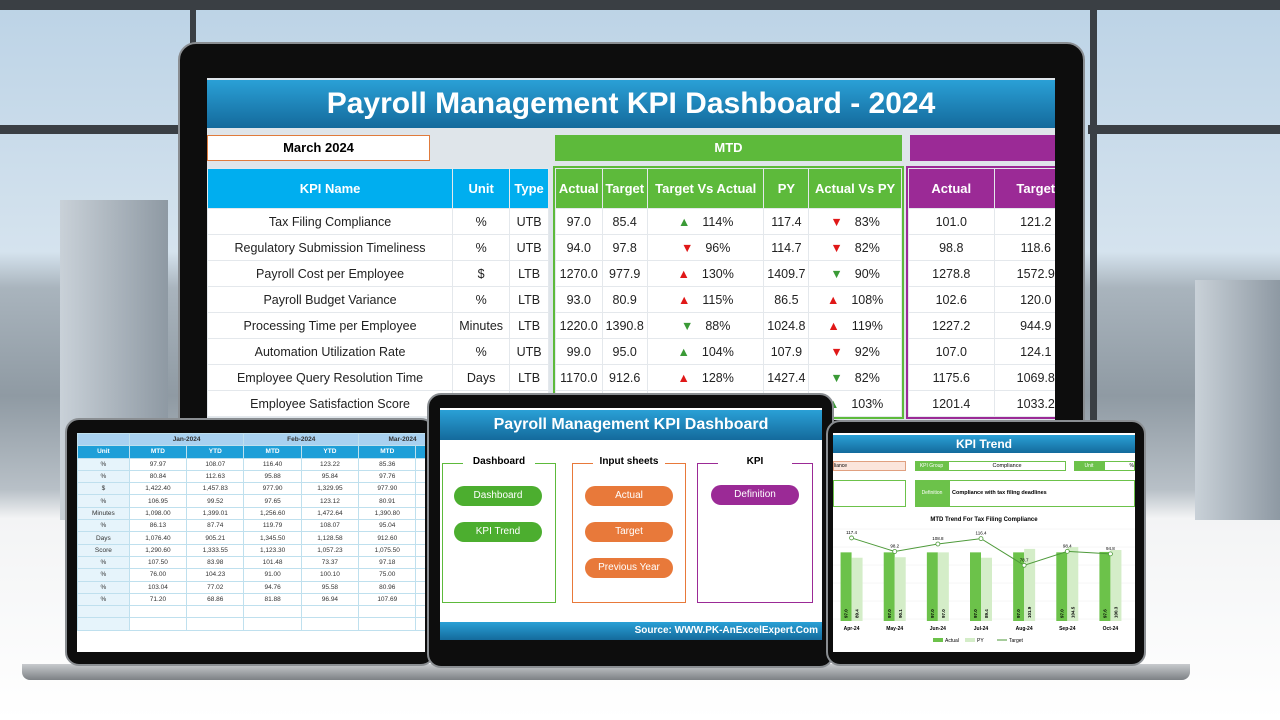 The height and width of the screenshot is (720, 1280). Describe the element at coordinates (215, 476) in the screenshot. I see `value-cell: 112.63` at that location.